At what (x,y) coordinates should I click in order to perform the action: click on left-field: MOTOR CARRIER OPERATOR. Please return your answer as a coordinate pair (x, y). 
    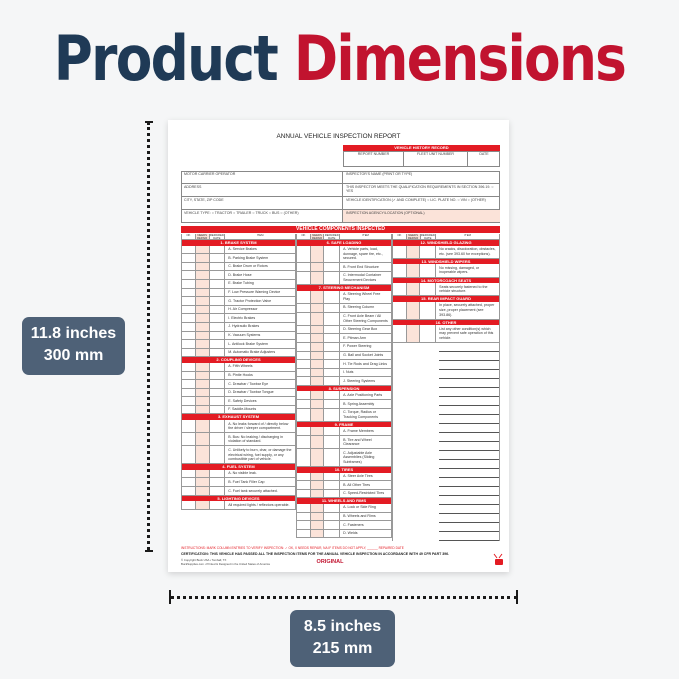
    Looking at the image, I should click on (262, 177).